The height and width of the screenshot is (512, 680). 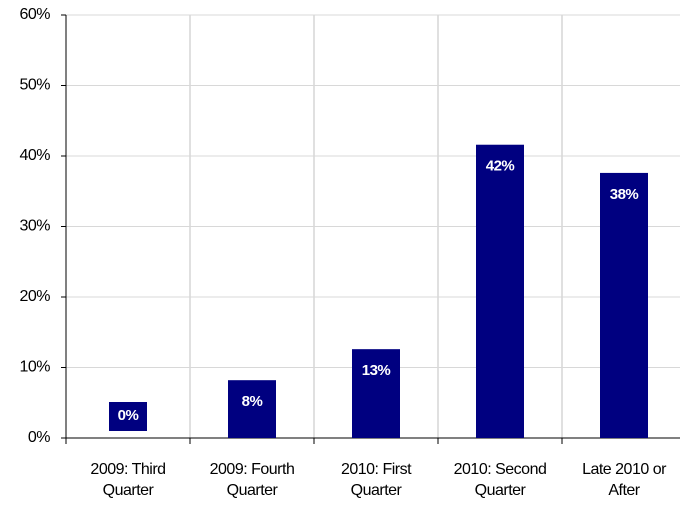 I want to click on value-label: 13%, so click(x=376, y=370).